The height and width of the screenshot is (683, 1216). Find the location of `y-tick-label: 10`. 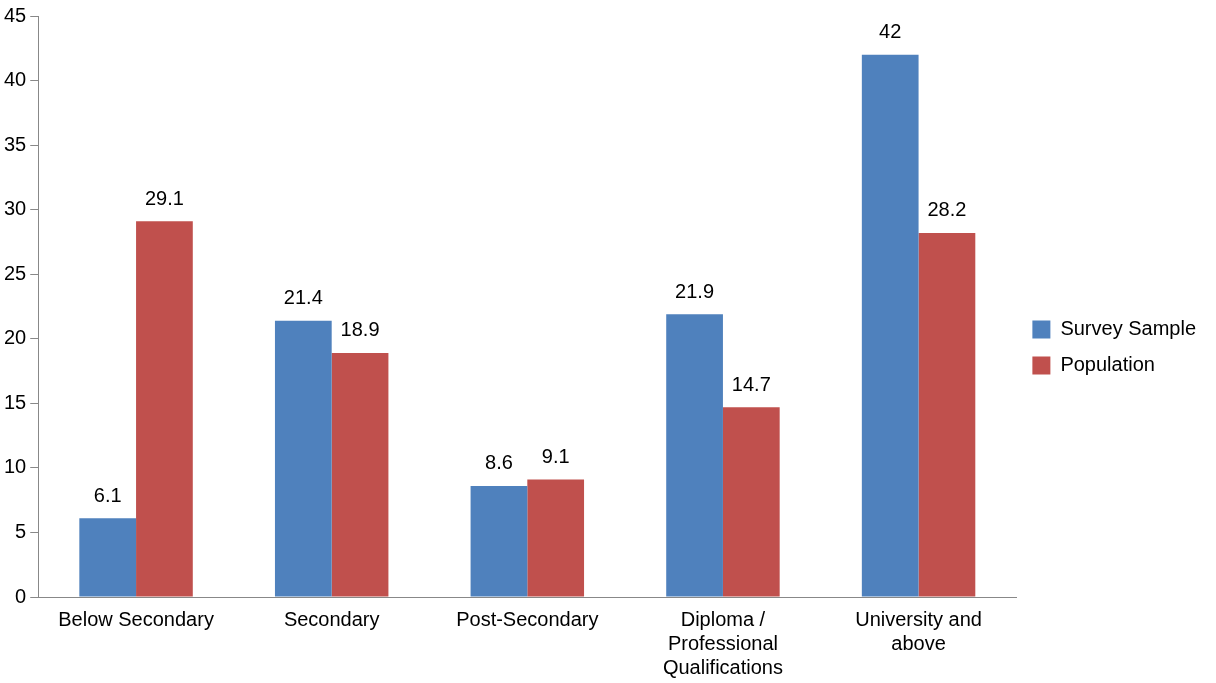

y-tick-label: 10 is located at coordinates (15, 466).